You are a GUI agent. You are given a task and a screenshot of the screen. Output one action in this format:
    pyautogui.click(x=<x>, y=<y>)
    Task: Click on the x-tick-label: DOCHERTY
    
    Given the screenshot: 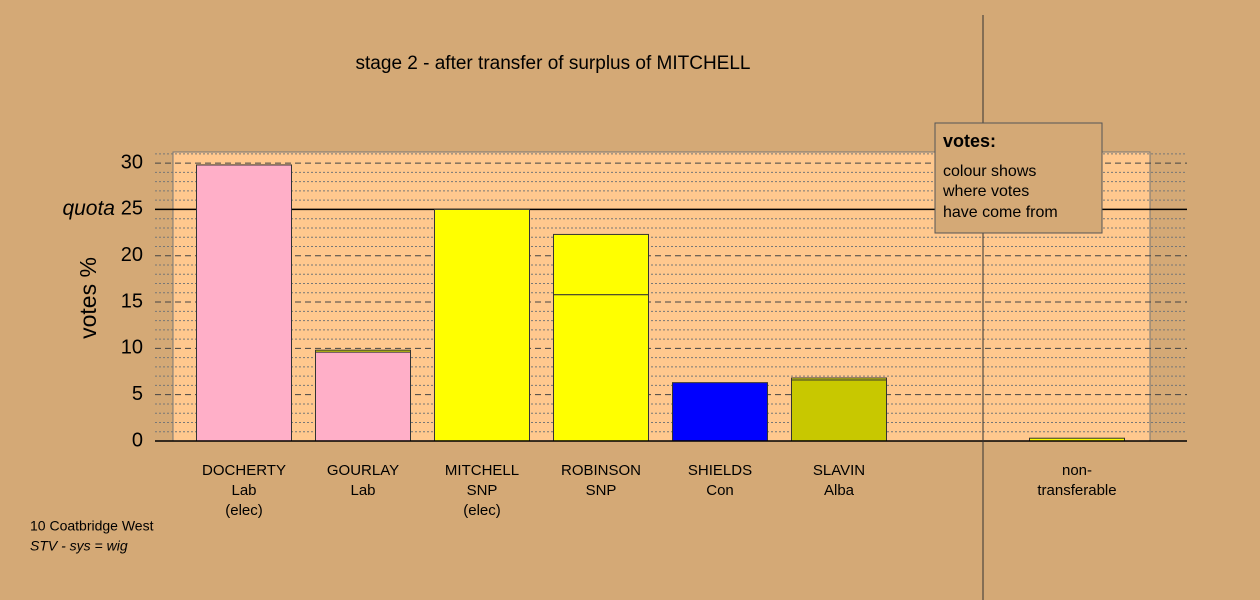 What is the action you would take?
    pyautogui.click(x=244, y=470)
    